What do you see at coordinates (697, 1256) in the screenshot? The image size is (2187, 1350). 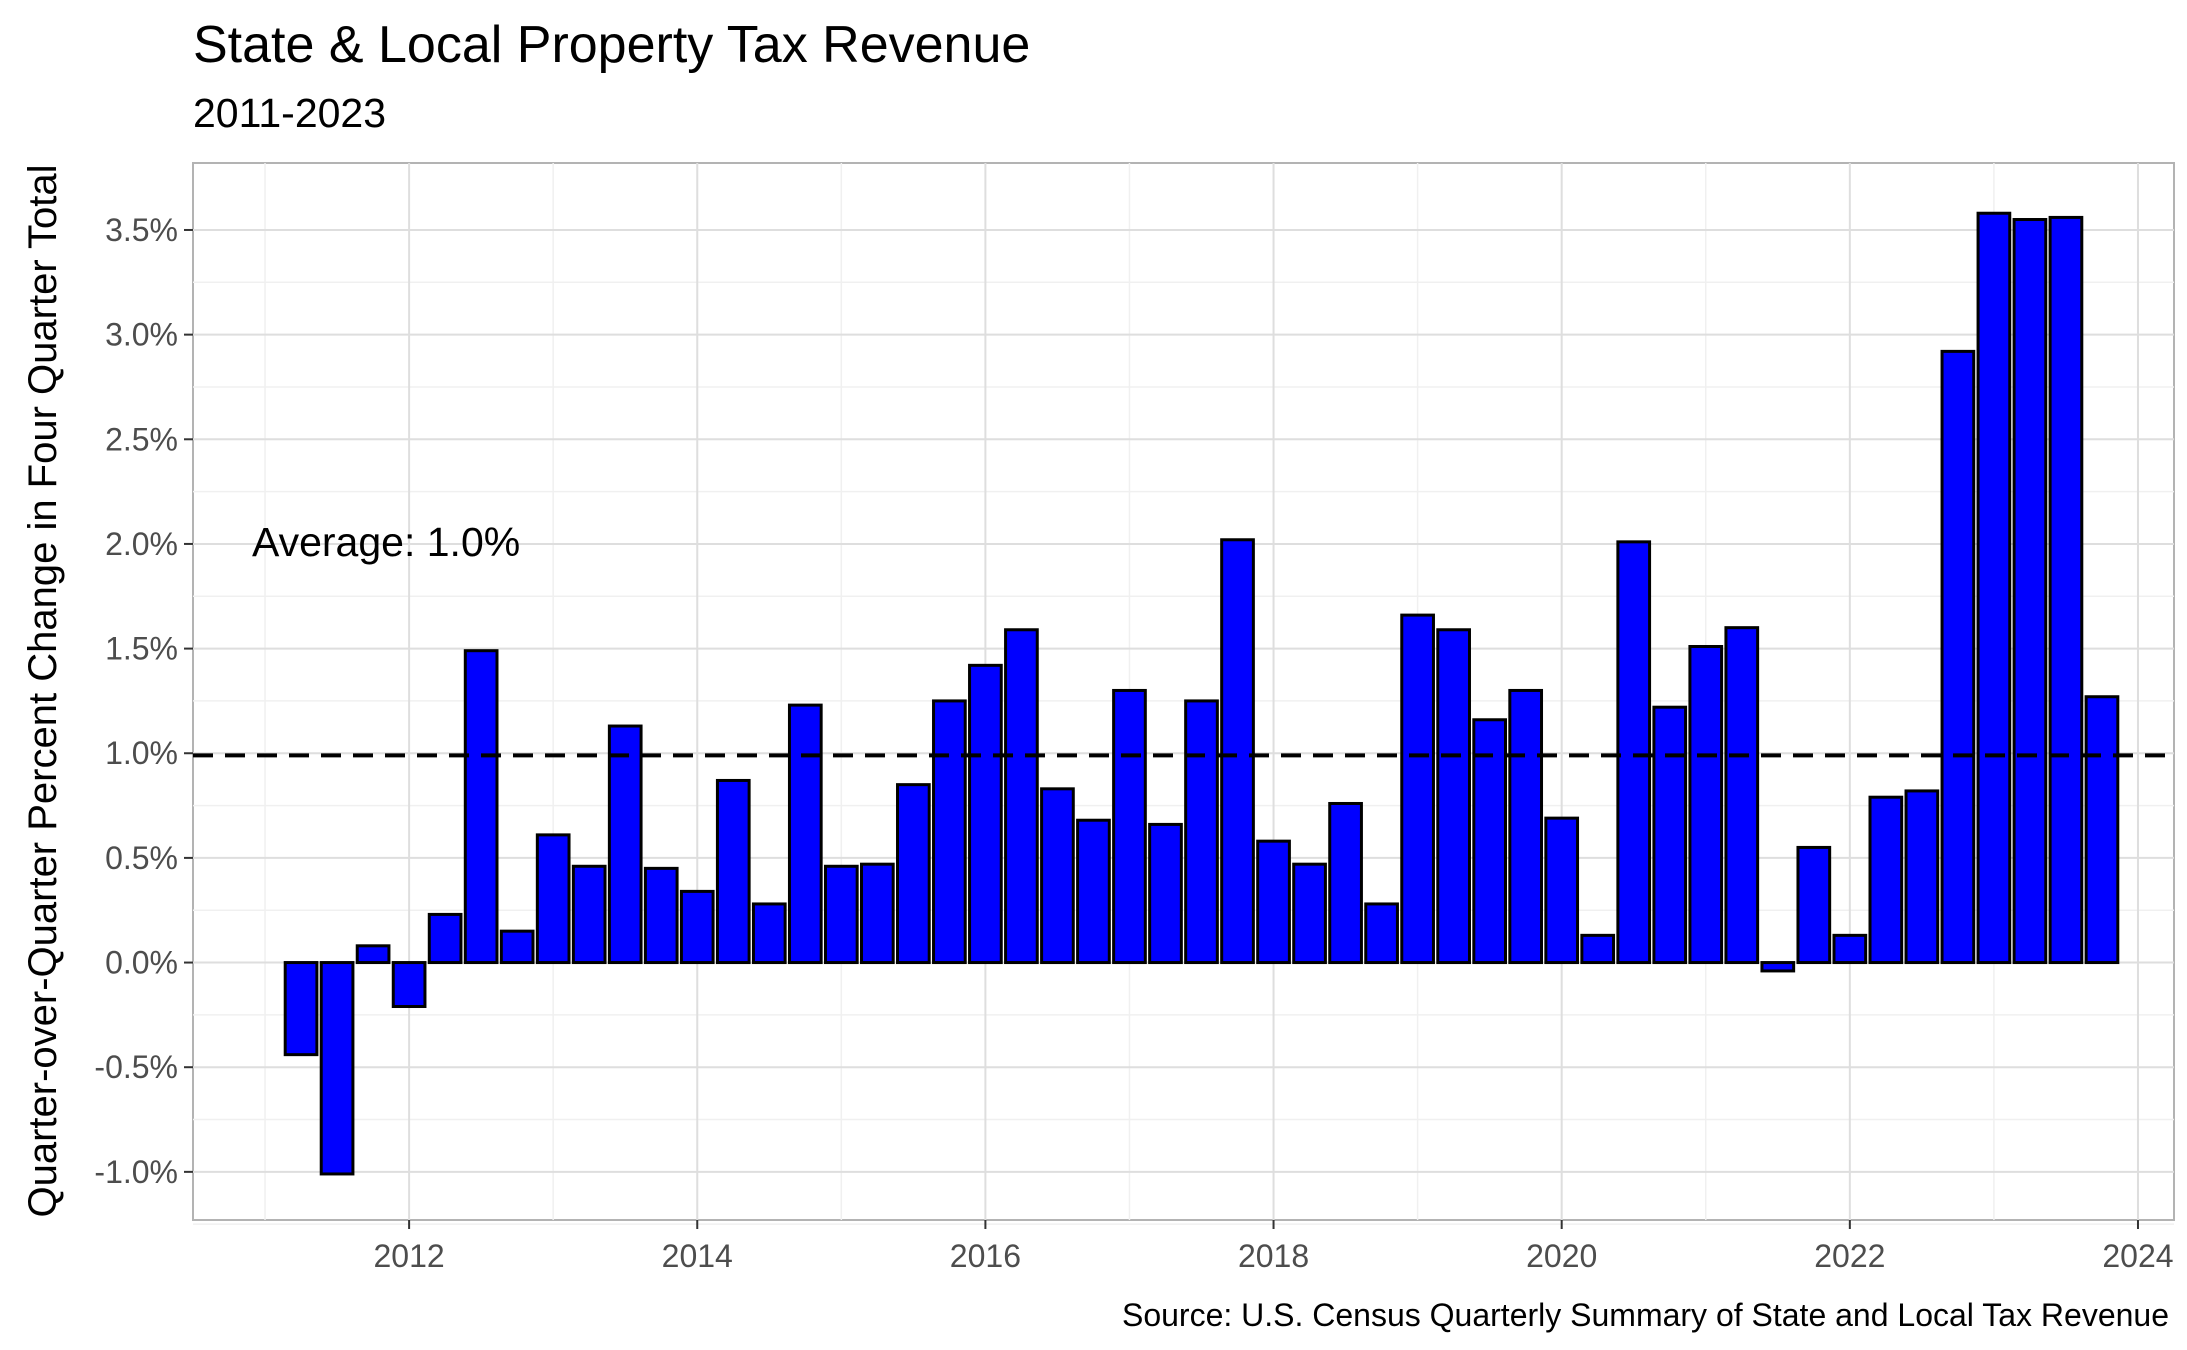 I see `x-tick-label: 2014` at bounding box center [697, 1256].